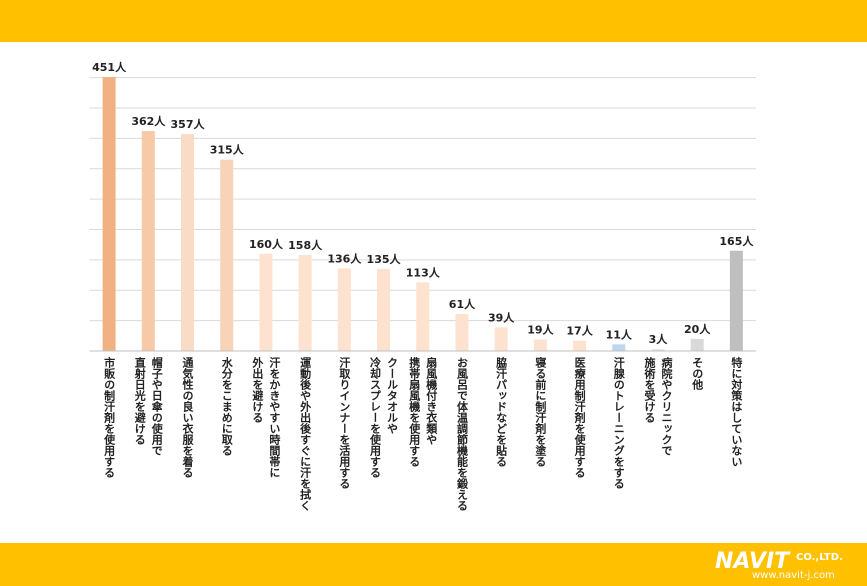 The width and height of the screenshot is (867, 586). I want to click on x-tick-label: 帽子や日傘の使用で 直射日光を避ける, so click(148, 406).